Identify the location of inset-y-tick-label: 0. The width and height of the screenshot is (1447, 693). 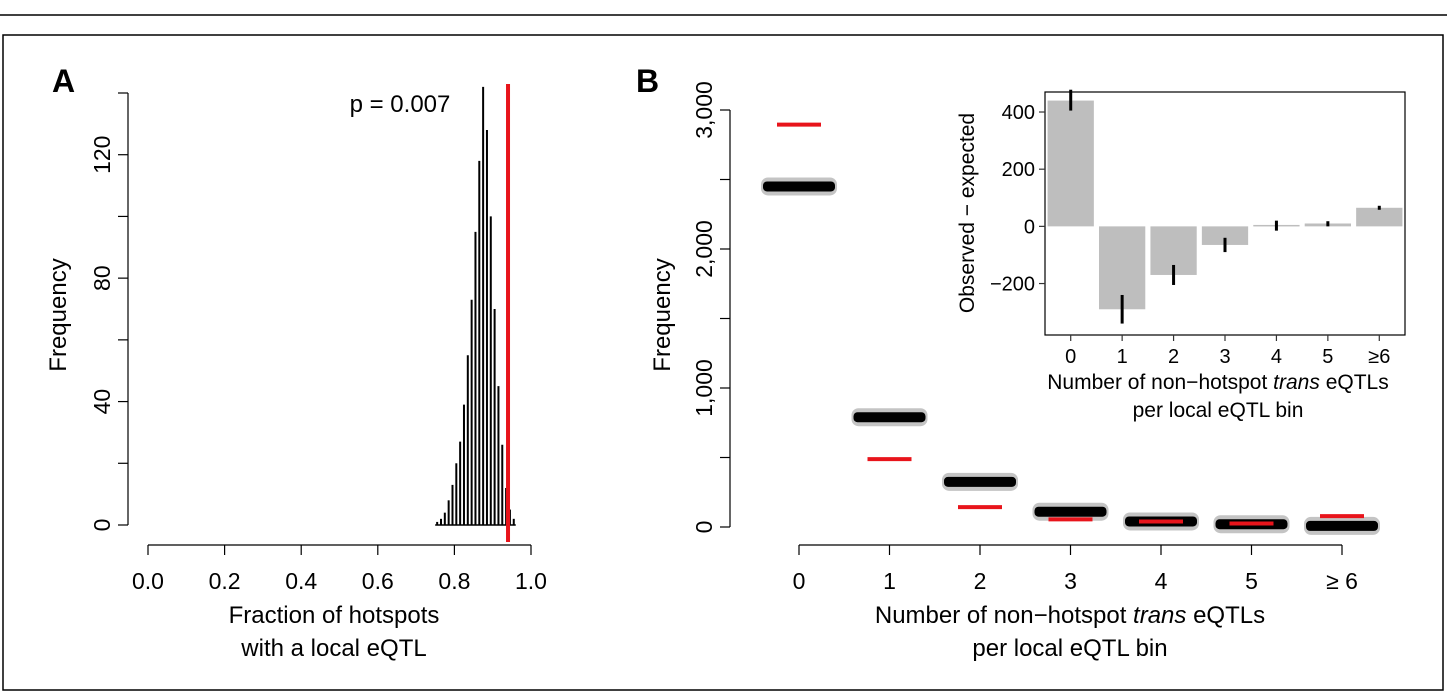
(1029, 227).